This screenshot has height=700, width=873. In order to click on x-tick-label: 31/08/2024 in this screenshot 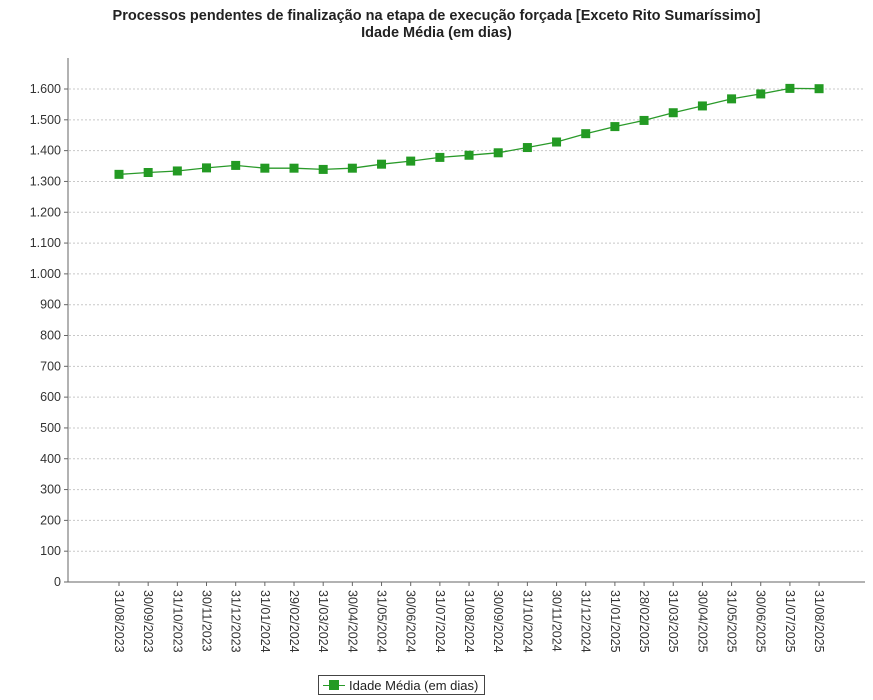, I will do `click(469, 621)`.